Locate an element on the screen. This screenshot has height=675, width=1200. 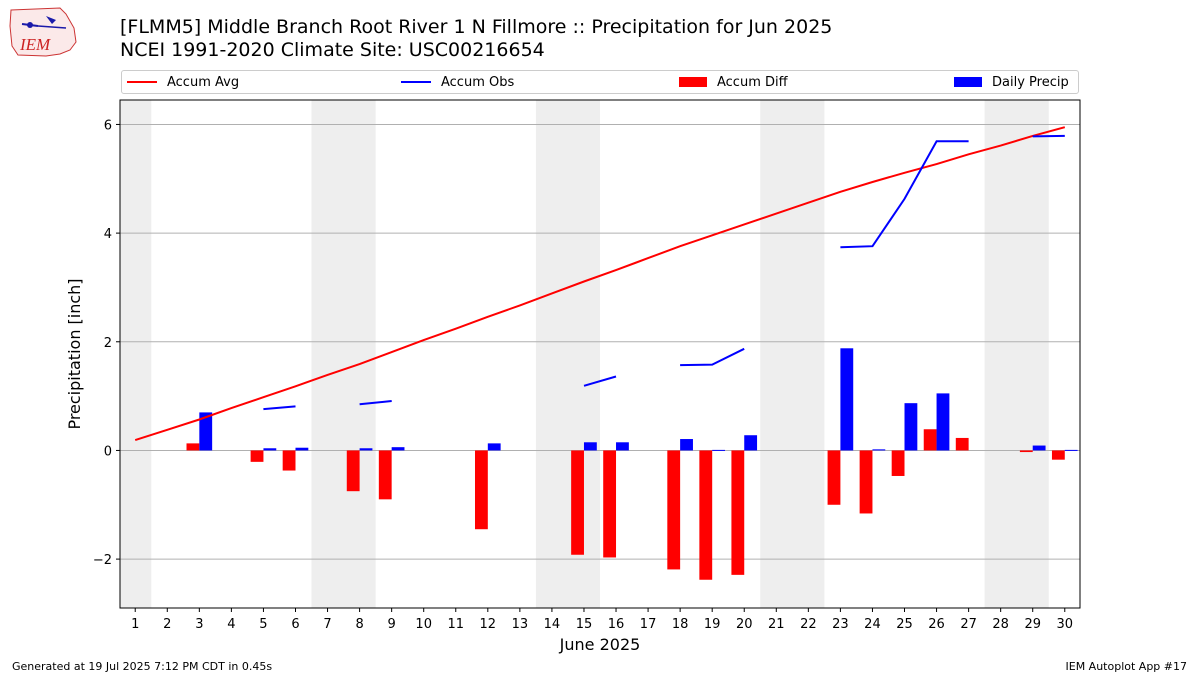
x-tick-label: 6 is located at coordinates (295, 624).